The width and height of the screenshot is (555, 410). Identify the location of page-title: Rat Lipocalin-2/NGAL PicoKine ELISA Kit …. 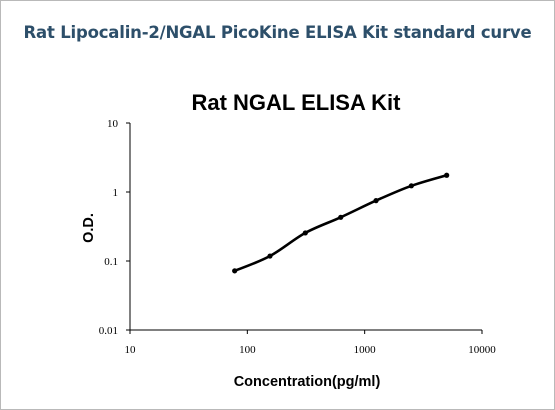
(277, 32).